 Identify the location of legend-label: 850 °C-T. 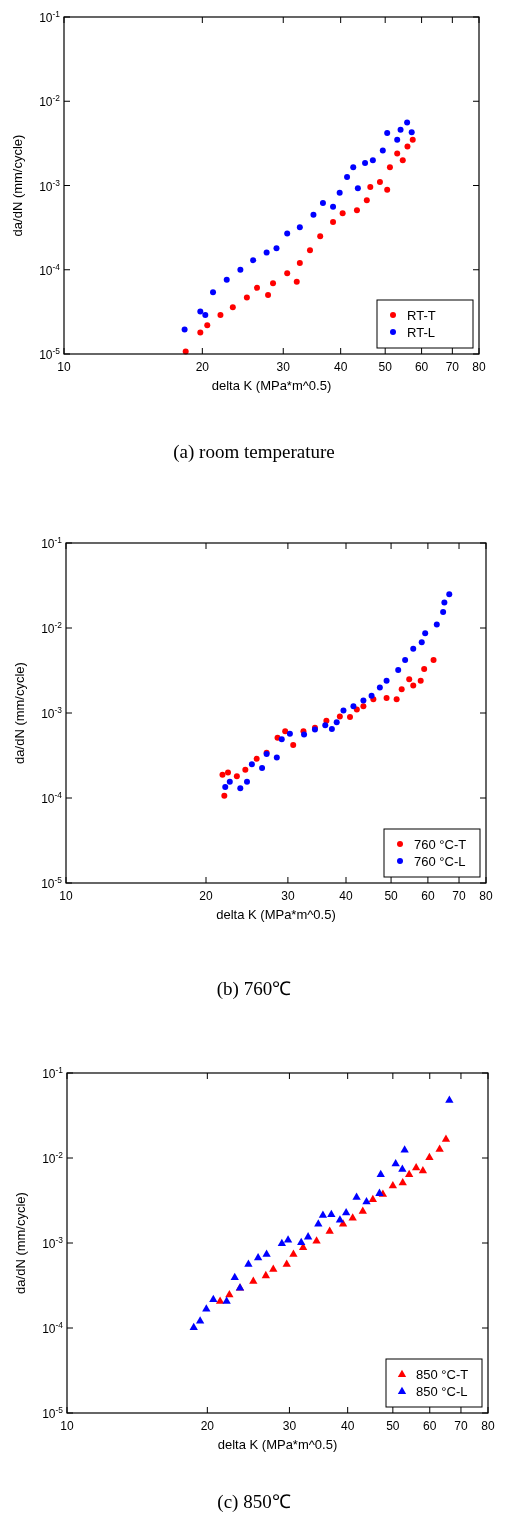
(442, 1374).